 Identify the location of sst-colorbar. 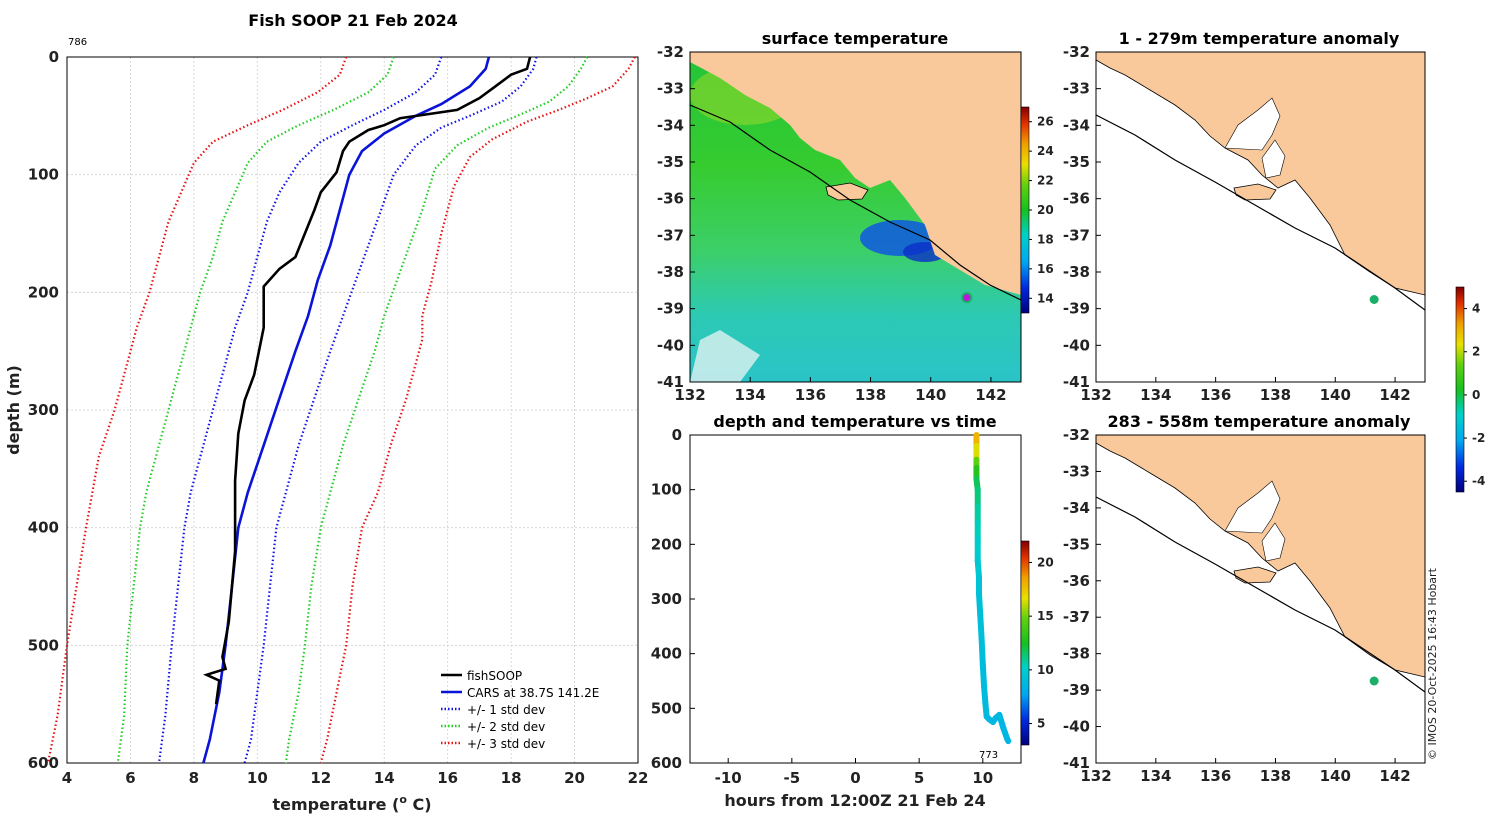
(1025, 210).